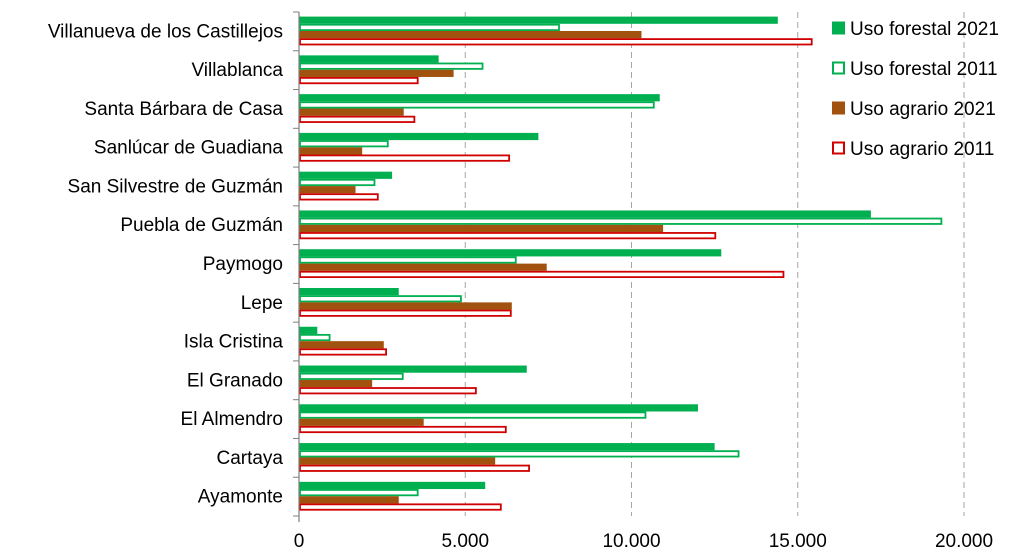 Image resolution: width=1024 pixels, height=553 pixels. What do you see at coordinates (201, 225) in the screenshot?
I see `category-label: Puebla de Guzmán` at bounding box center [201, 225].